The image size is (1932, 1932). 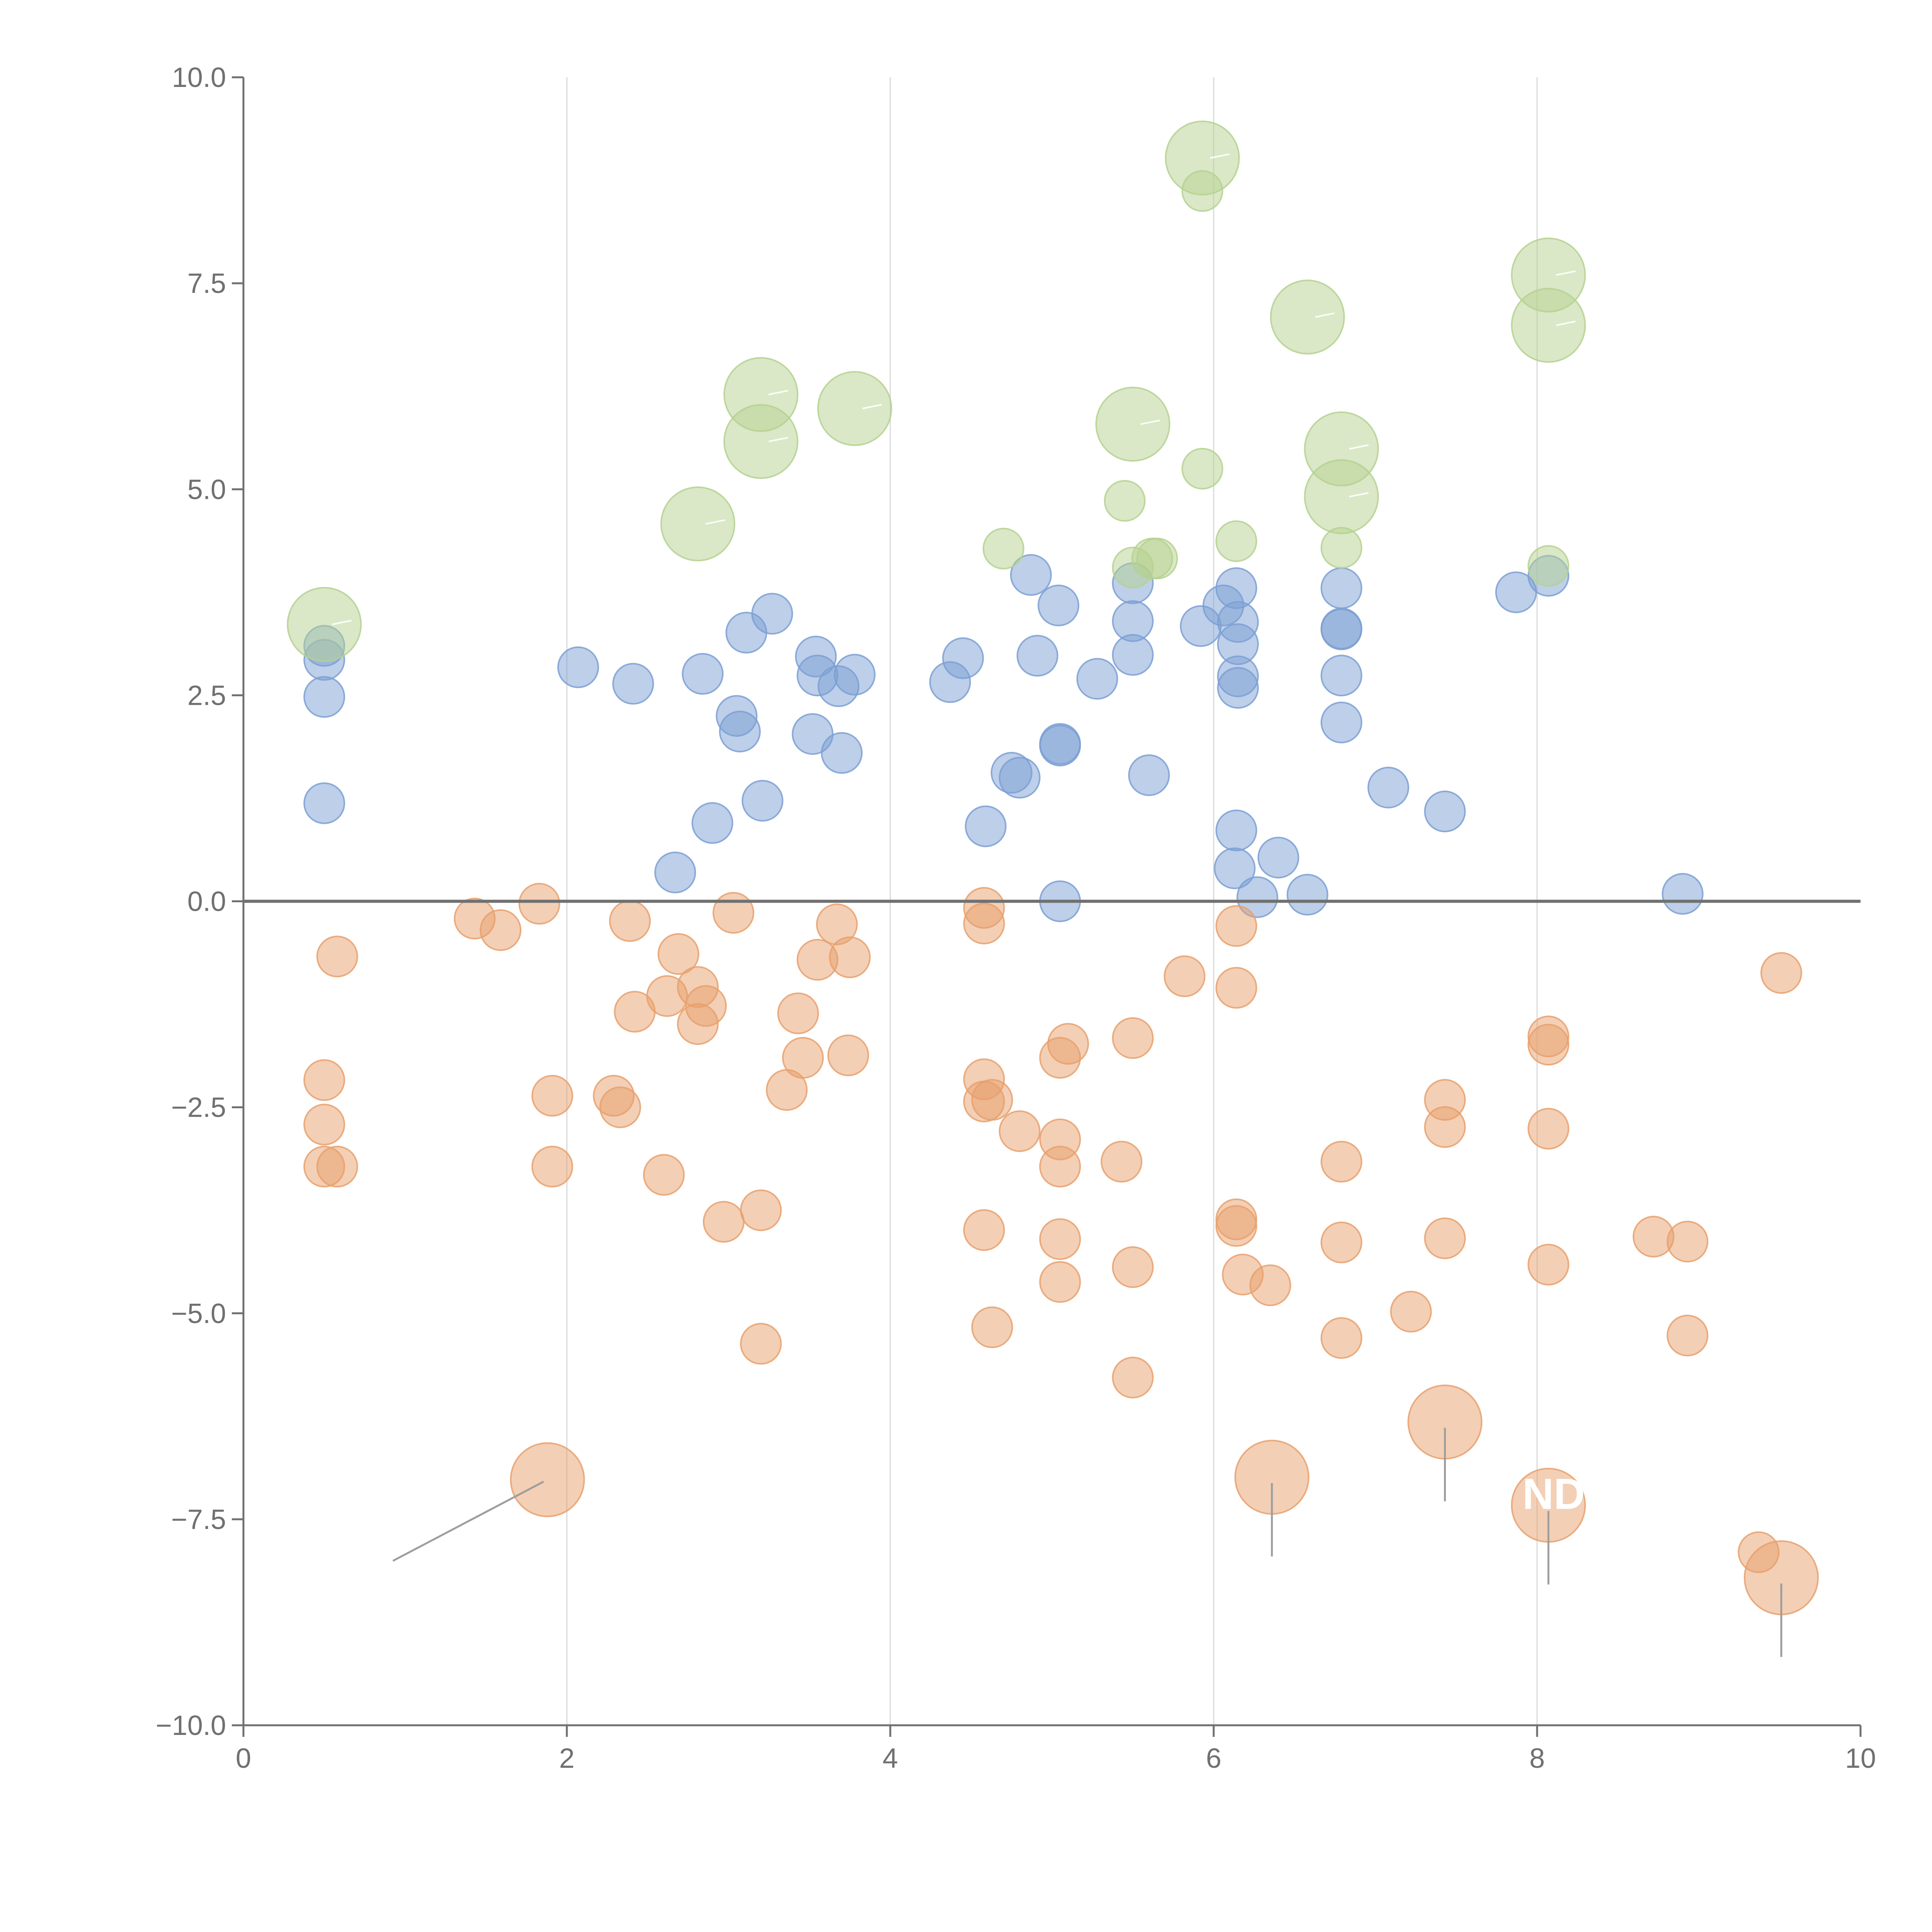 What do you see at coordinates (1213, 1758) in the screenshot?
I see `x-tick-label: 6` at bounding box center [1213, 1758].